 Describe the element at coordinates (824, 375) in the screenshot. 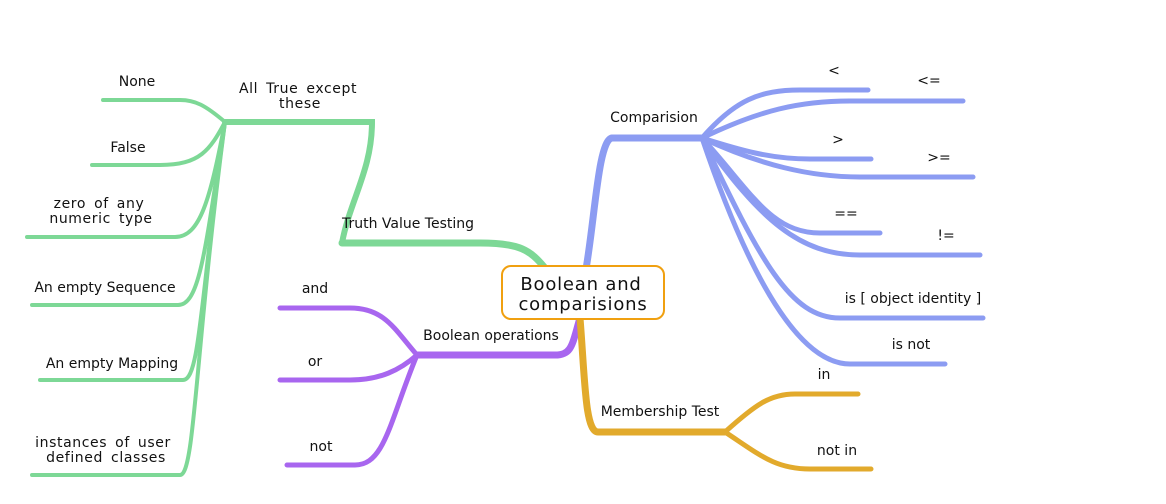

I see `in-label: in` at that location.